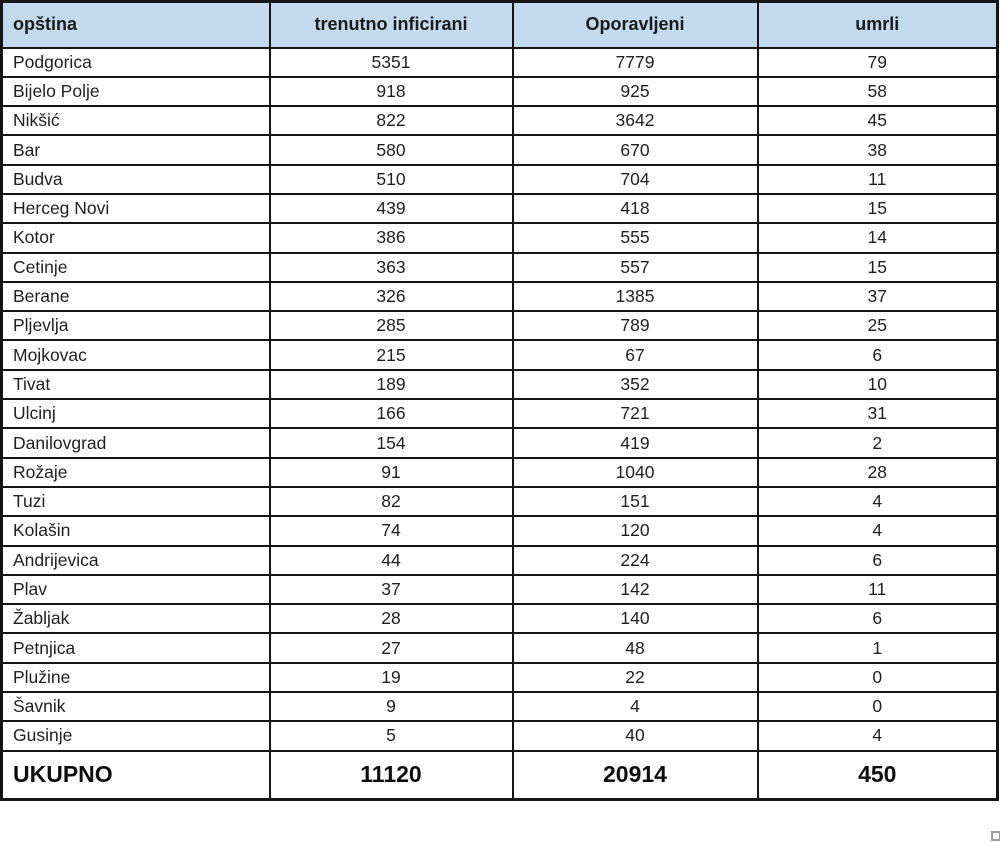  What do you see at coordinates (499, 150) in the screenshot?
I see `table-row: Bar 580 670 38` at bounding box center [499, 150].